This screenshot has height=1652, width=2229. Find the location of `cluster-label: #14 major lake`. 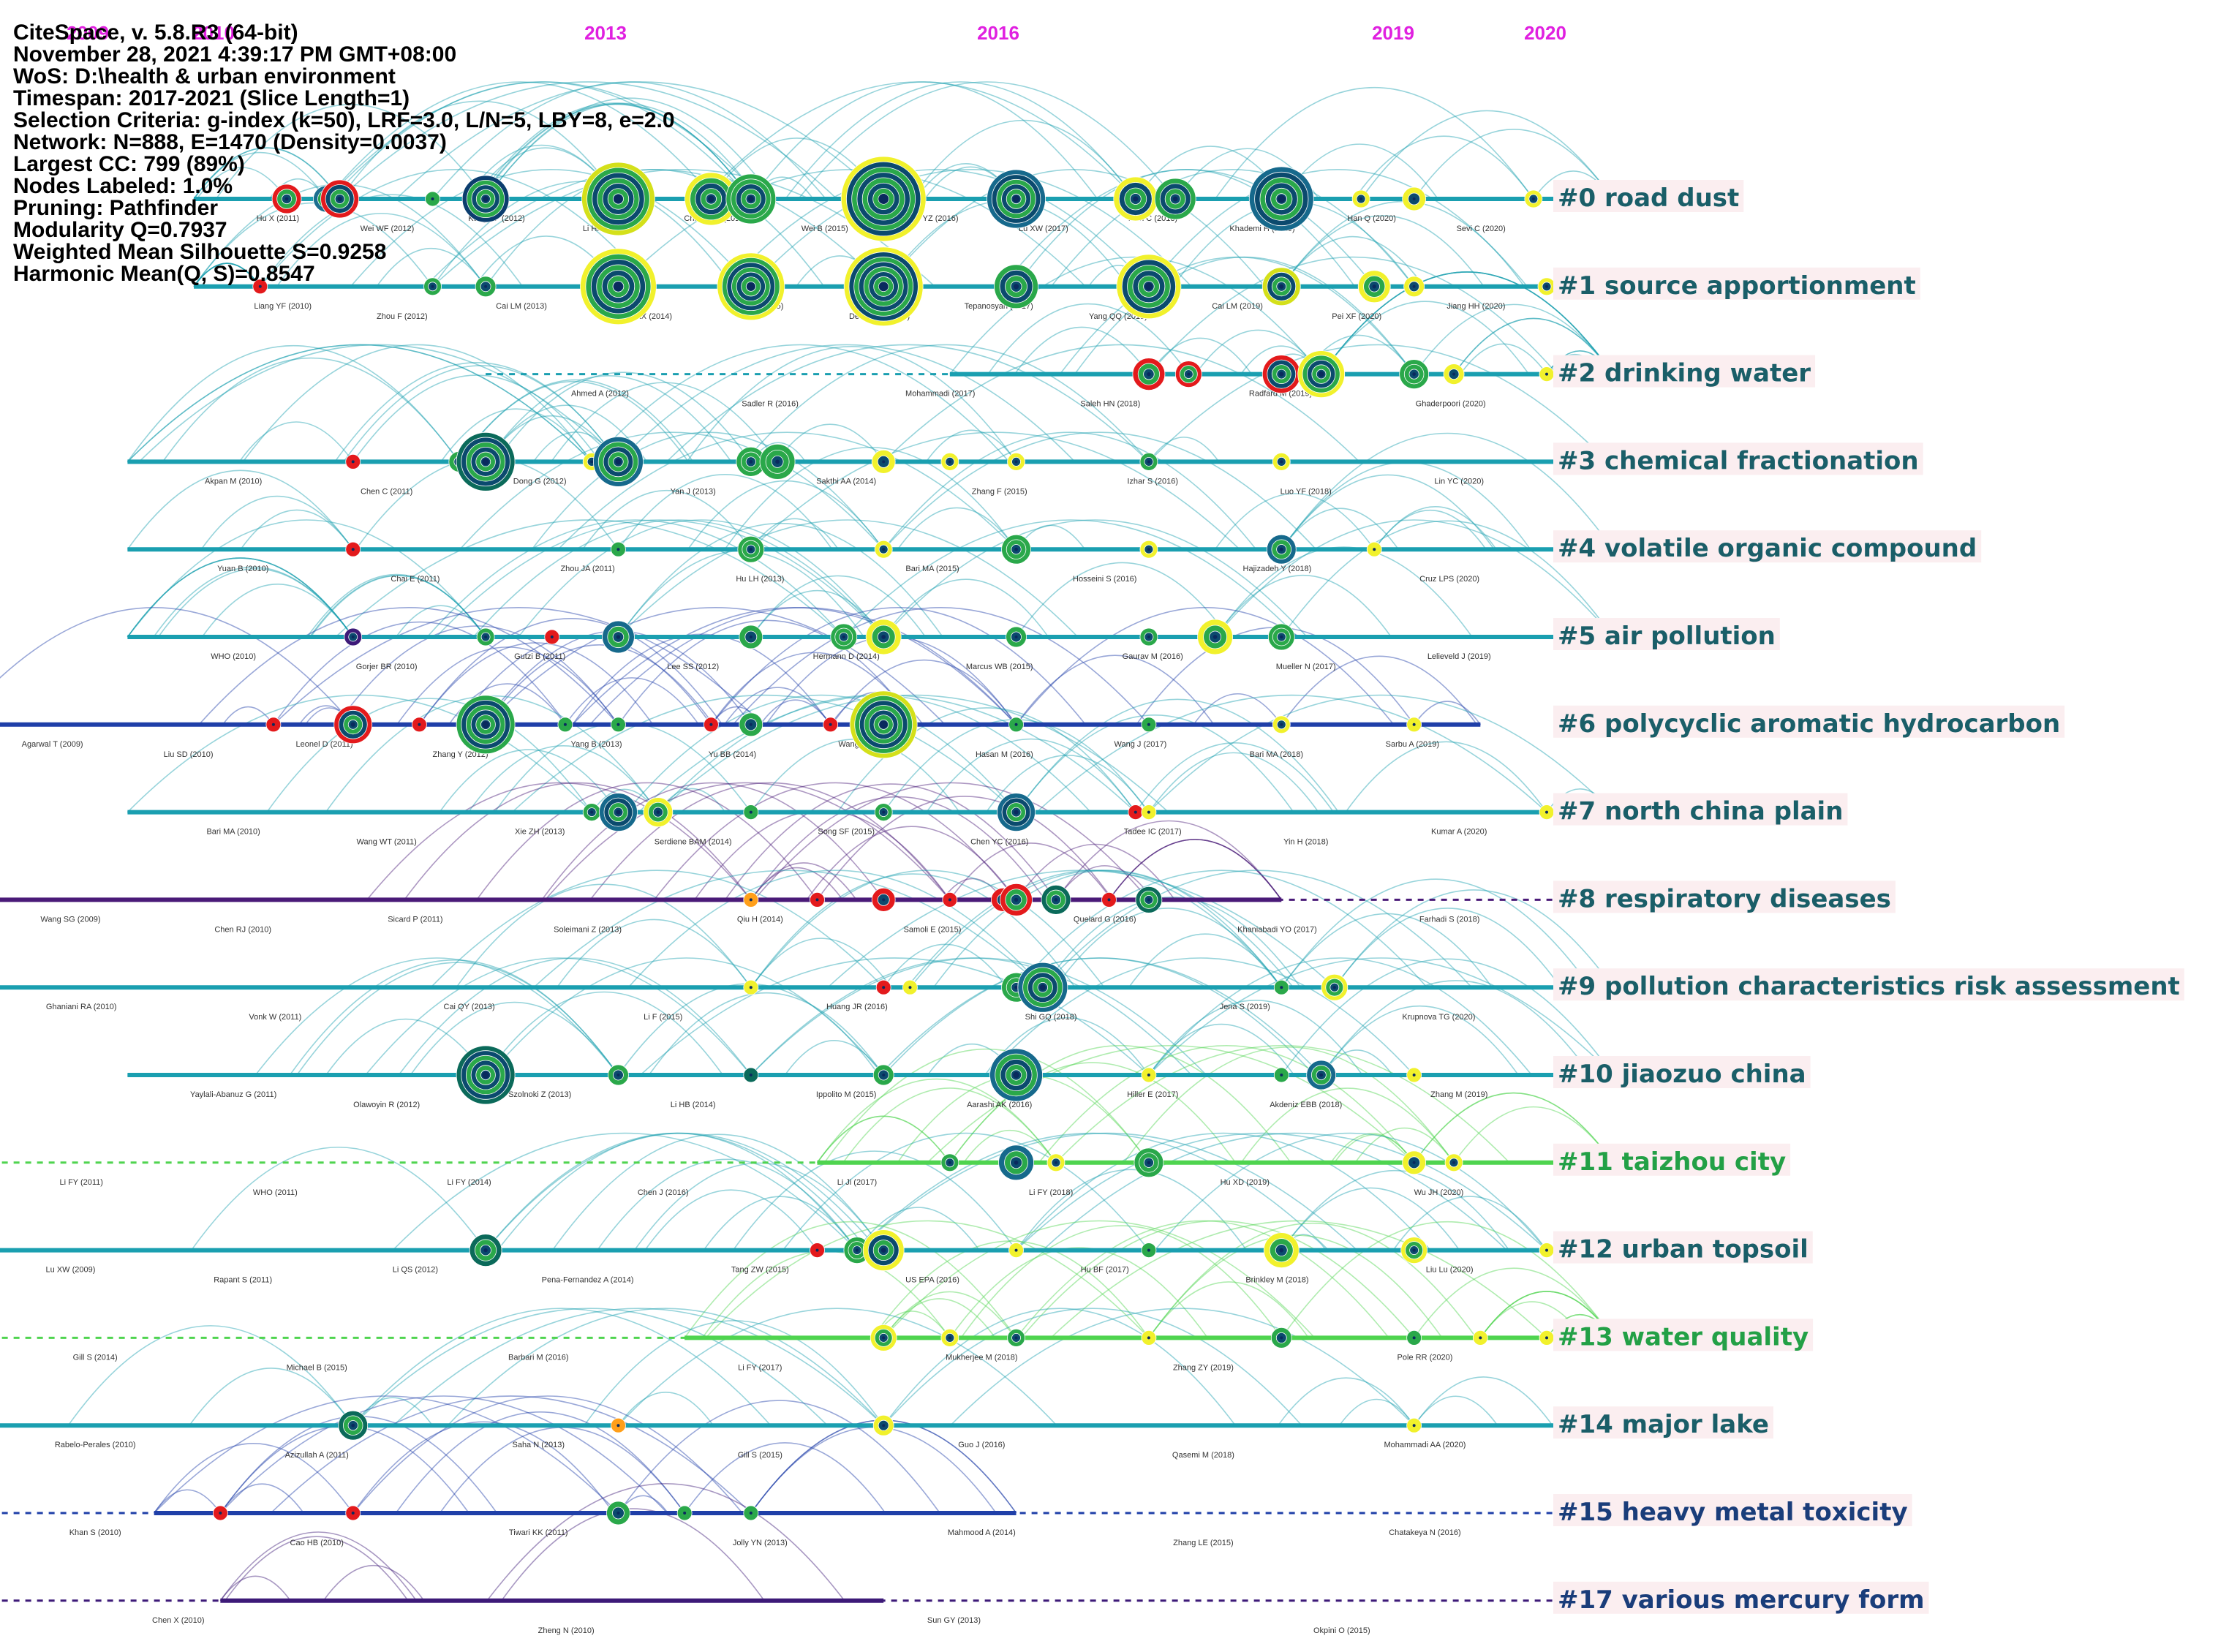

cluster-label: #14 major lake is located at coordinates (1664, 1424).